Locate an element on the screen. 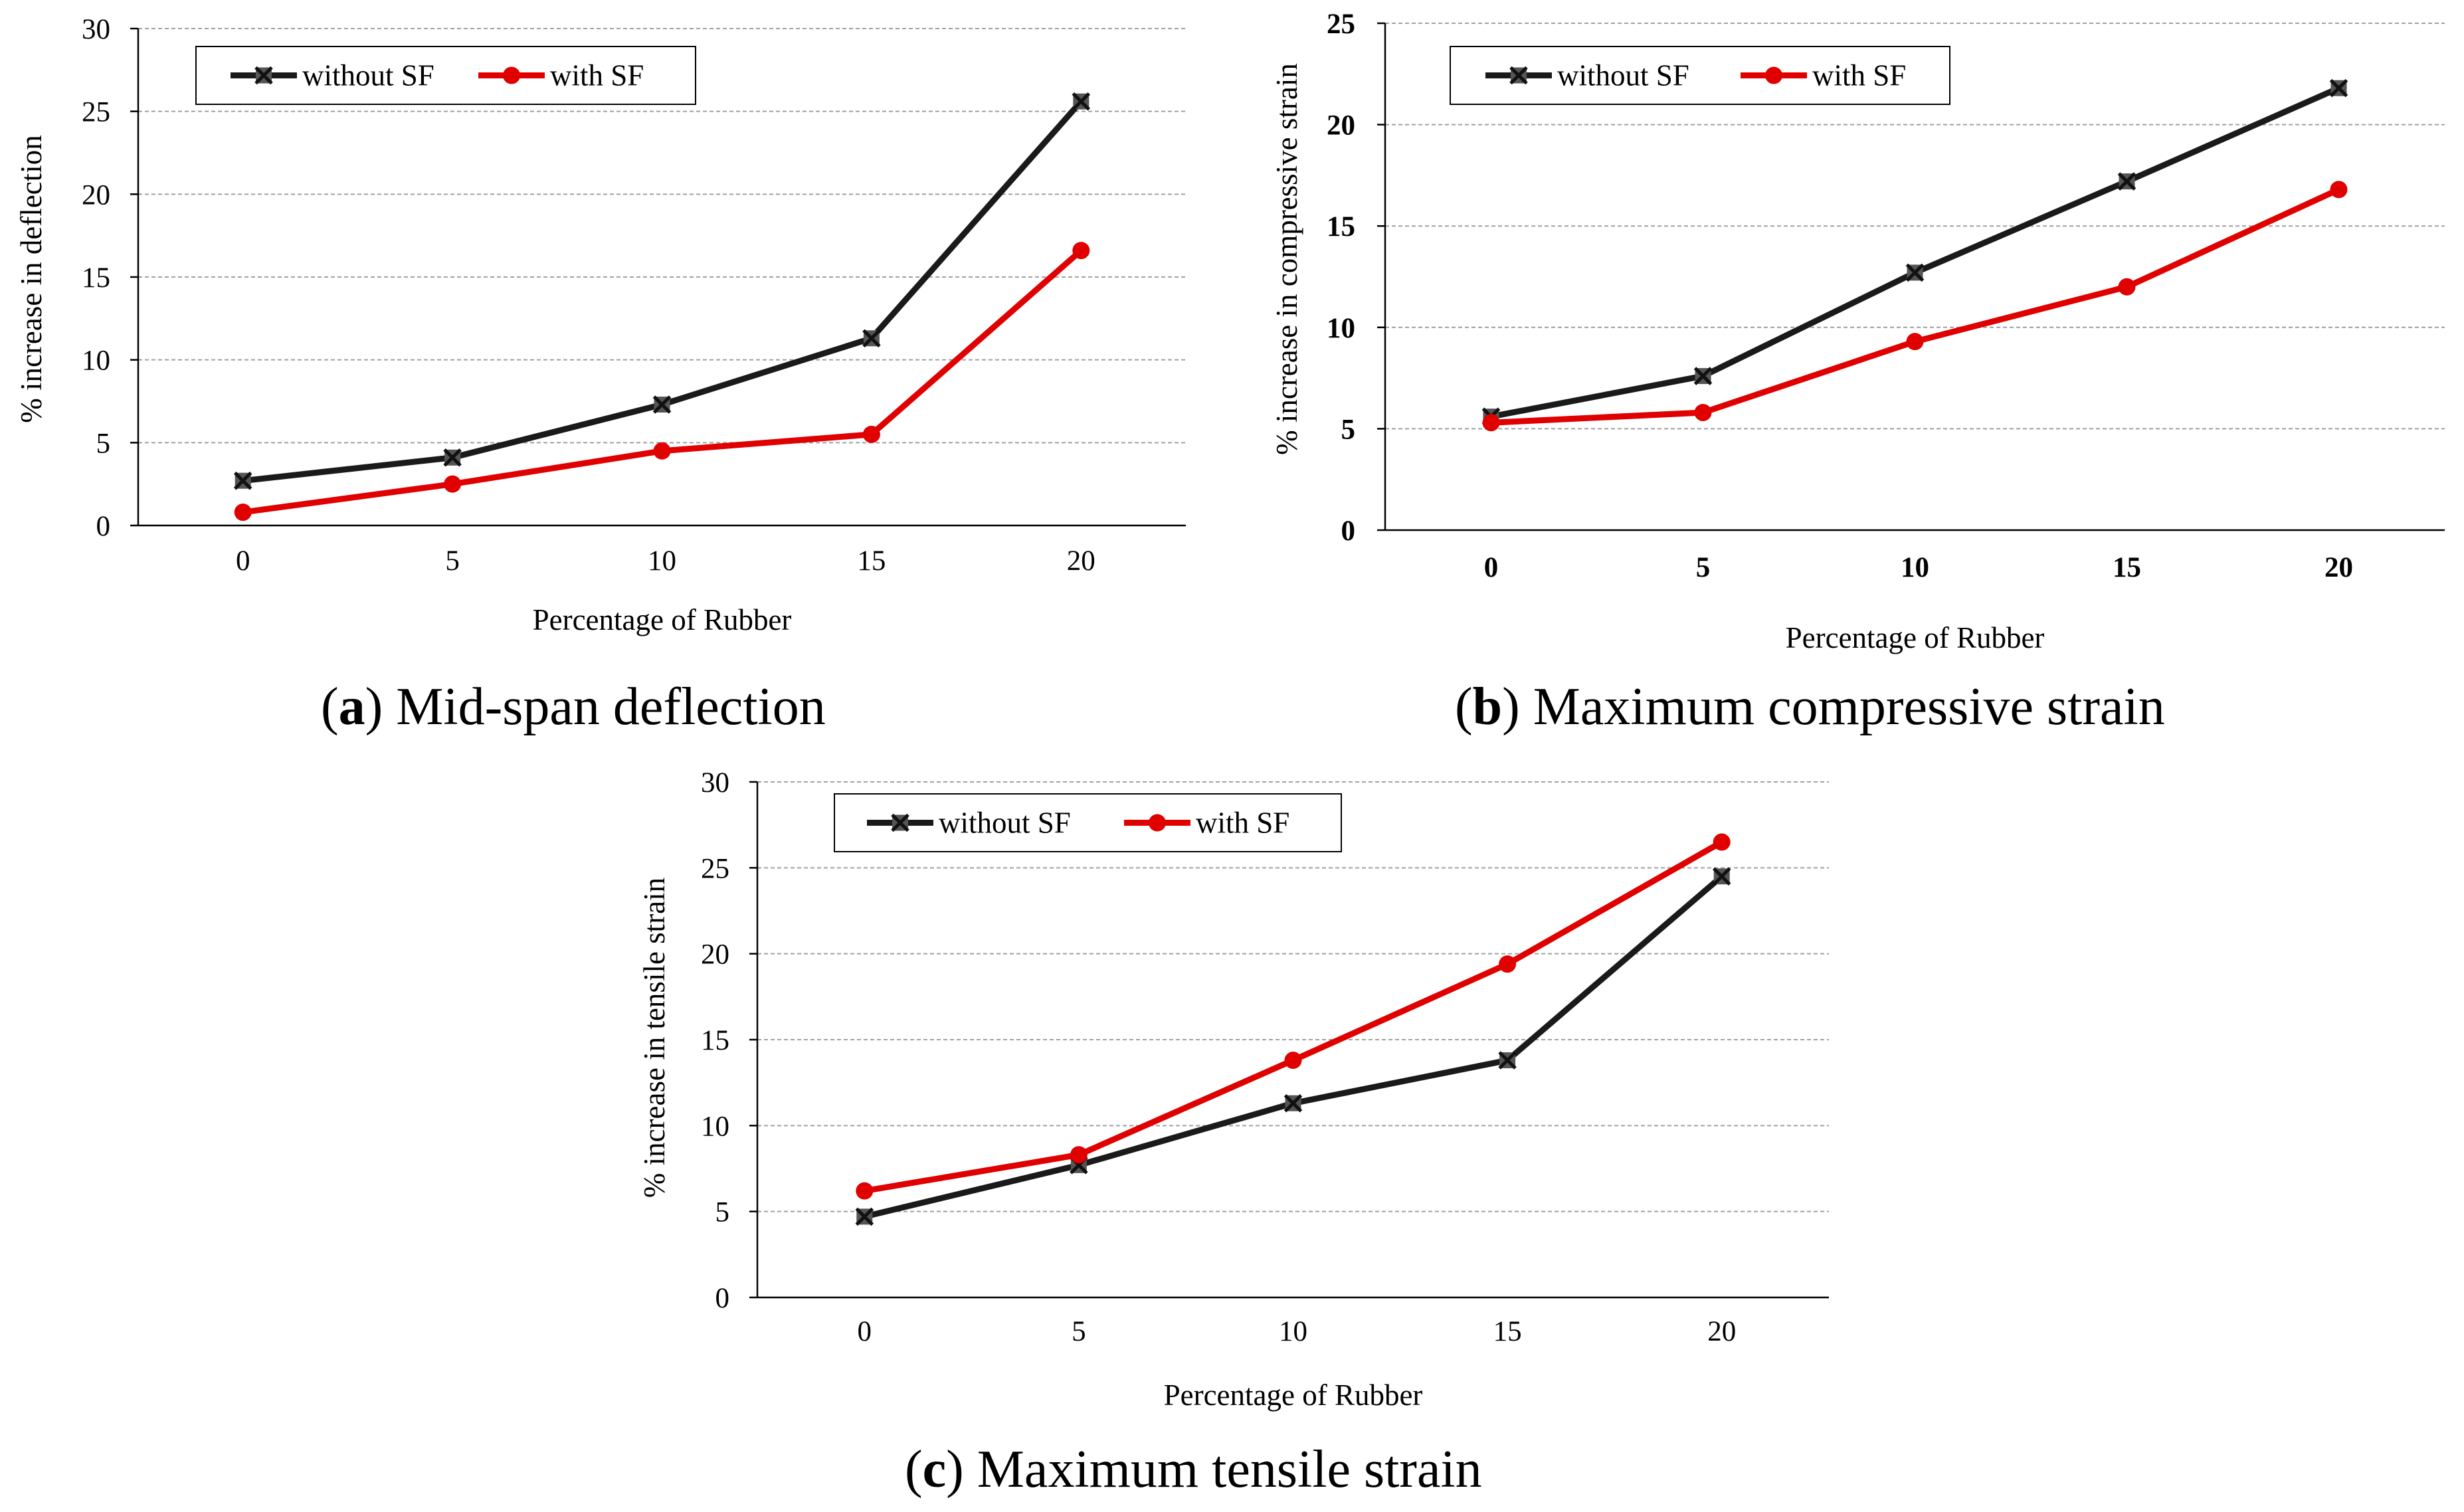 The image size is (2464, 1512). caption-c-letter: c is located at coordinates (935, 1469).